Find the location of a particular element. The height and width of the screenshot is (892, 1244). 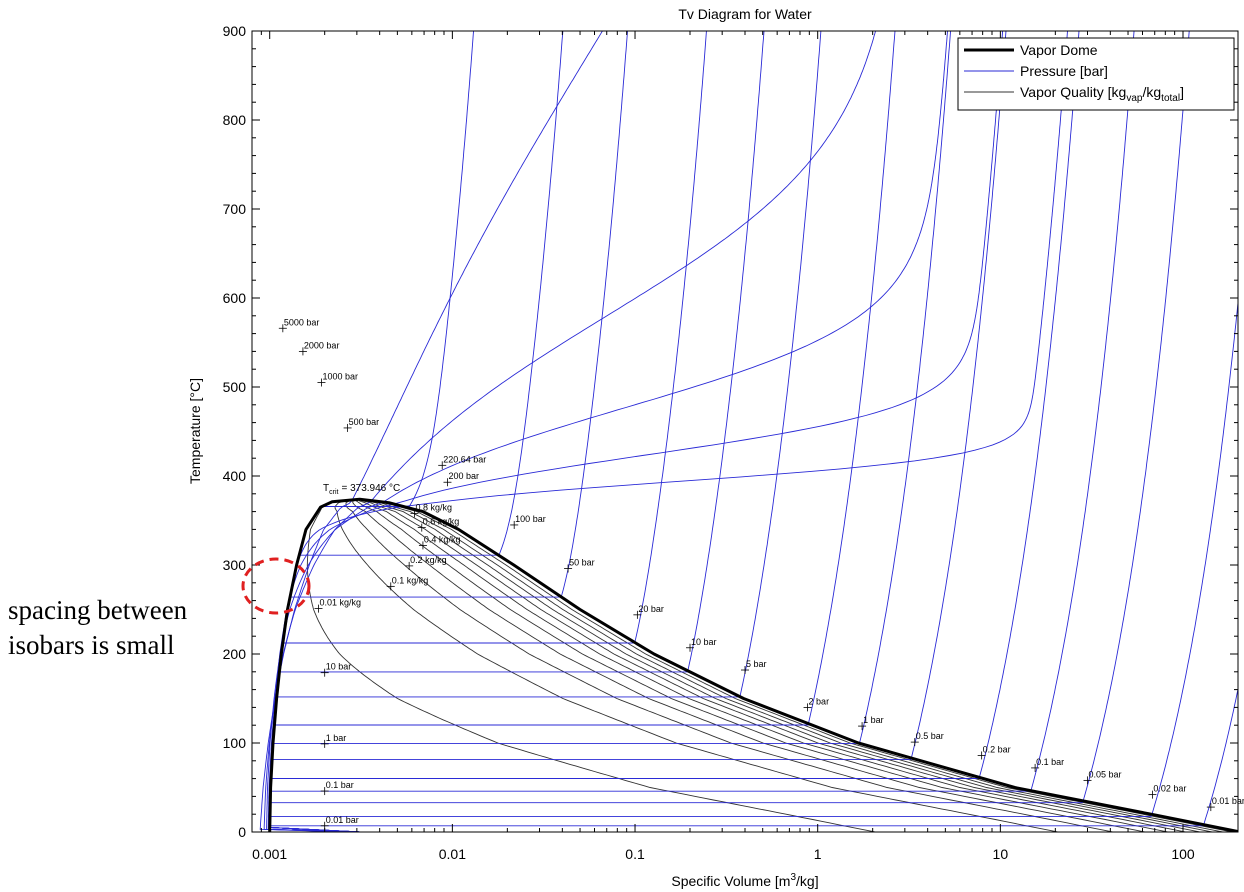

legend-label-pressure: Pressure [bar] is located at coordinates (1064, 71).